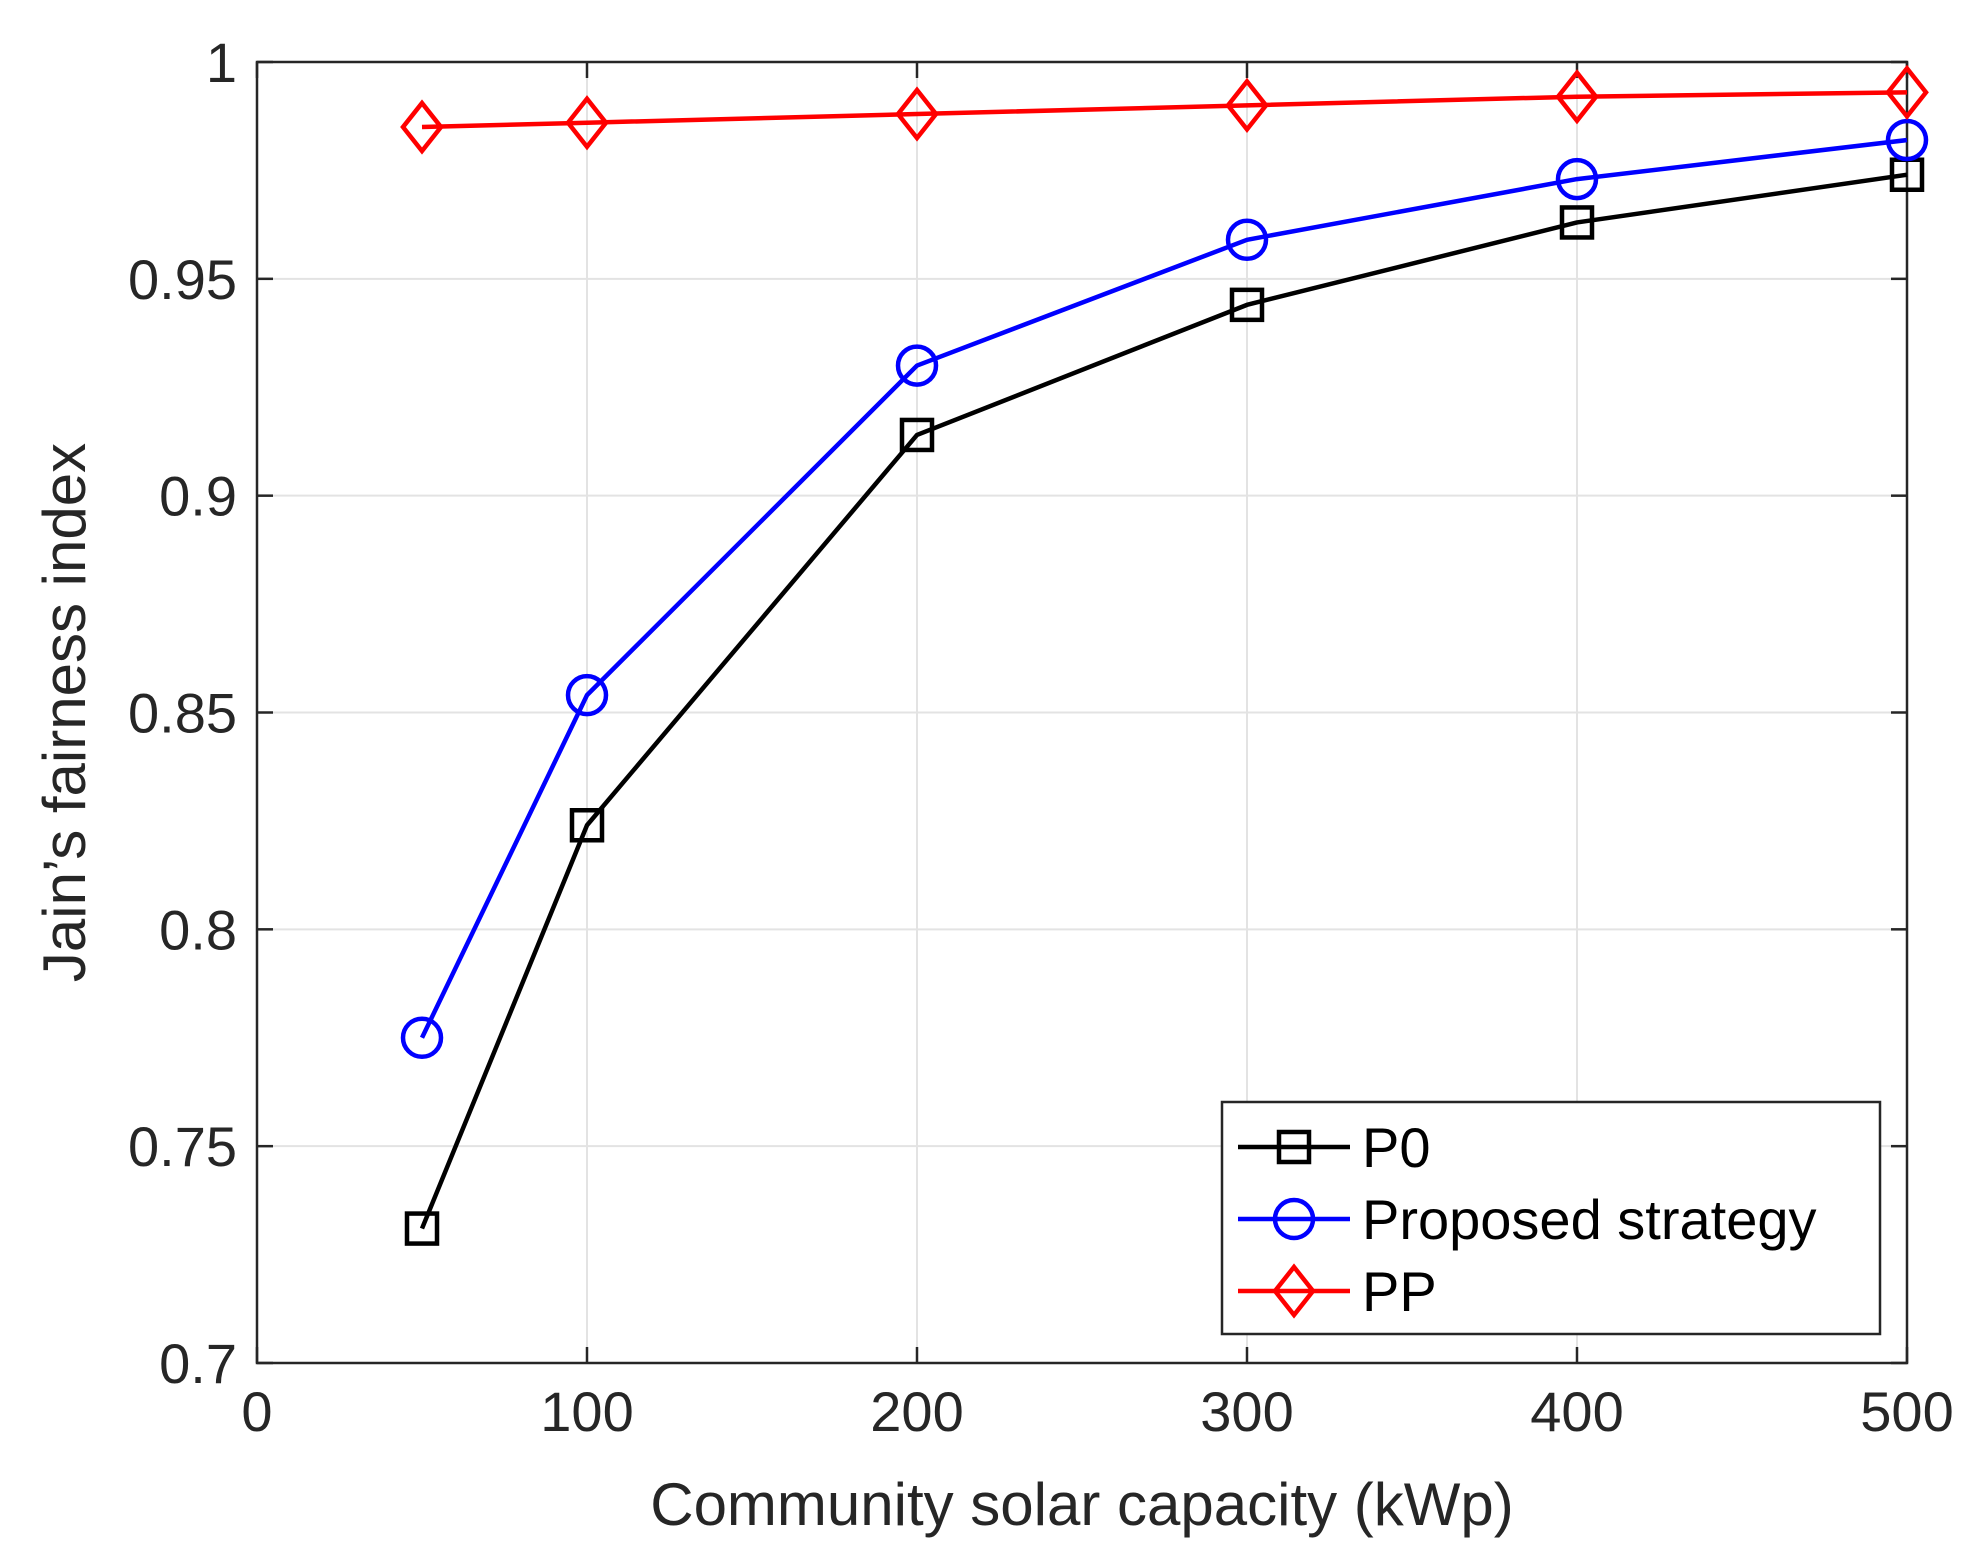  I want to click on series-pp, so click(1164, 109).